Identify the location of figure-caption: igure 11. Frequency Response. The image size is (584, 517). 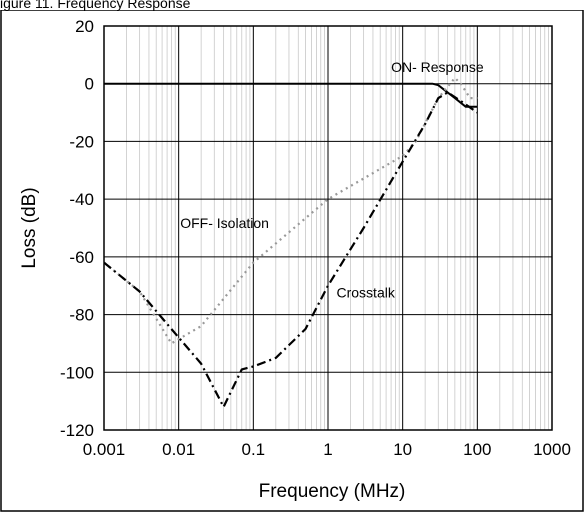
(95, 5).